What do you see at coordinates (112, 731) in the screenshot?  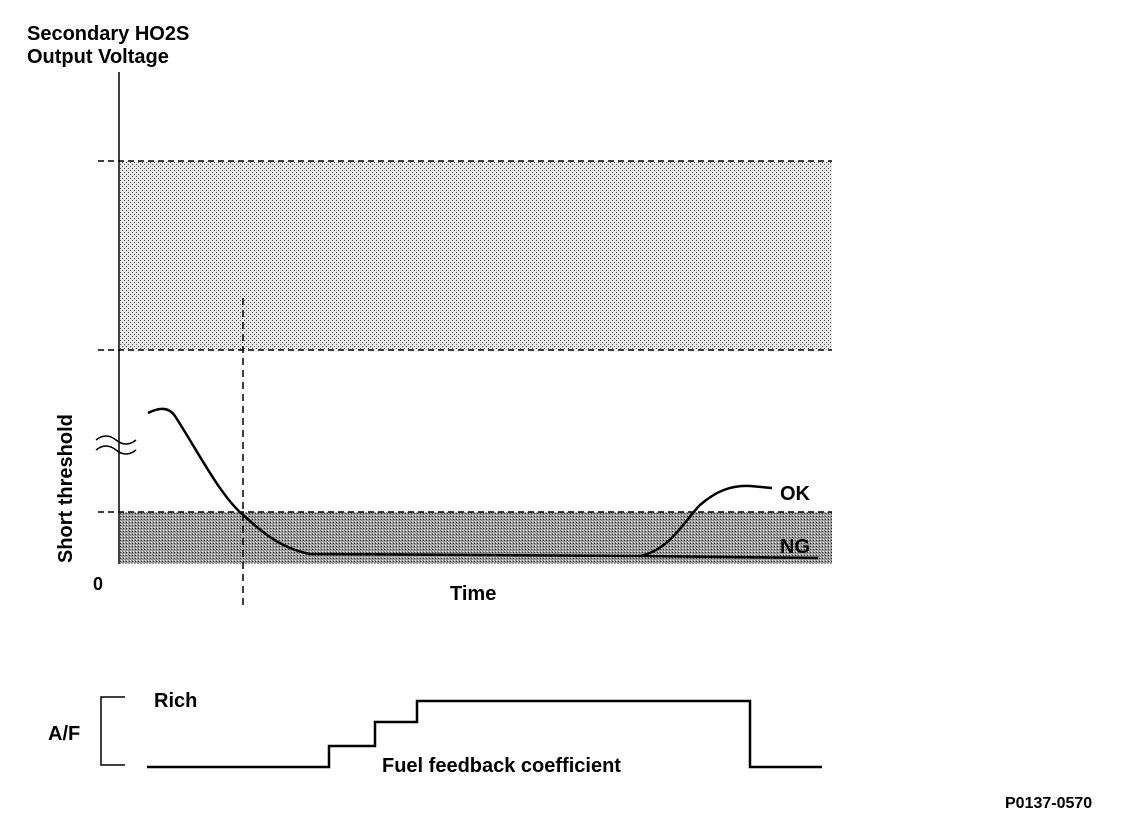 I see `af-bracket` at bounding box center [112, 731].